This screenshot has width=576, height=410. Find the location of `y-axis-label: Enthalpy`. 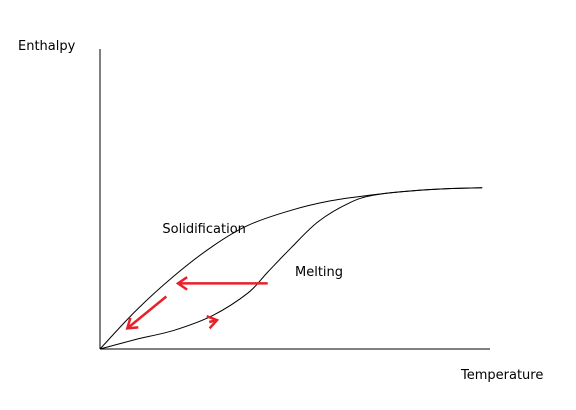

y-axis-label: Enthalpy is located at coordinates (47, 46).